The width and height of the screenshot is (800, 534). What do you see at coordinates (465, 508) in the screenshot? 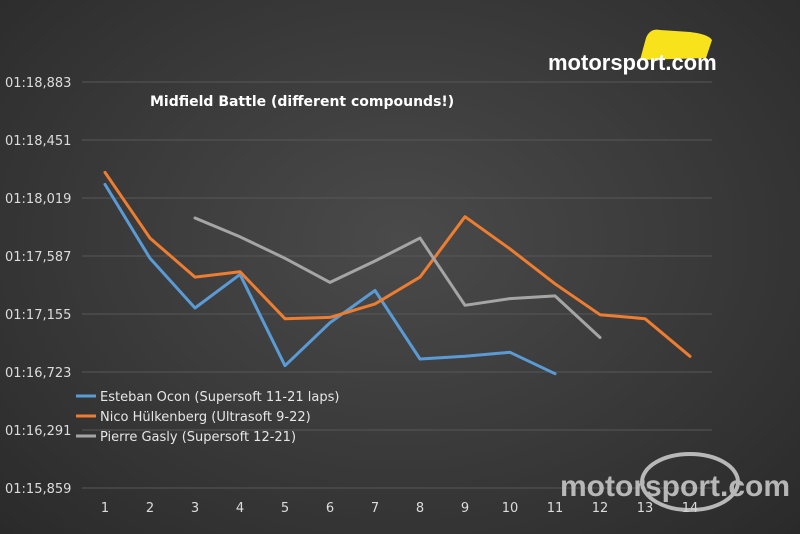
I see `x-tick-label: 9` at bounding box center [465, 508].